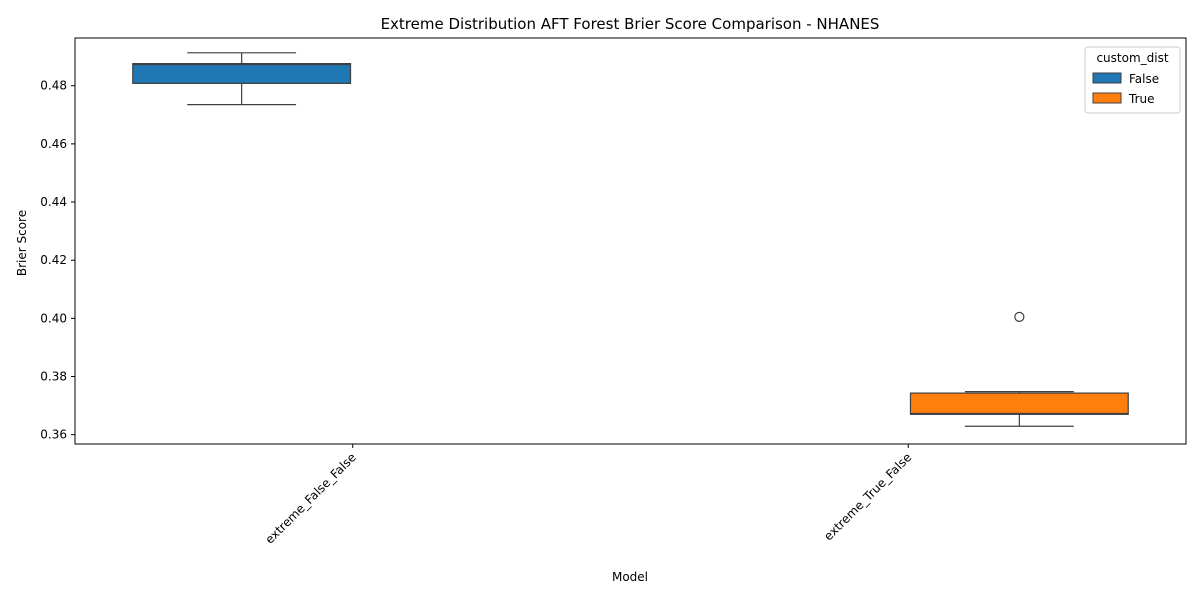  I want to click on y-axis-label: Brier Score, so click(22, 243).